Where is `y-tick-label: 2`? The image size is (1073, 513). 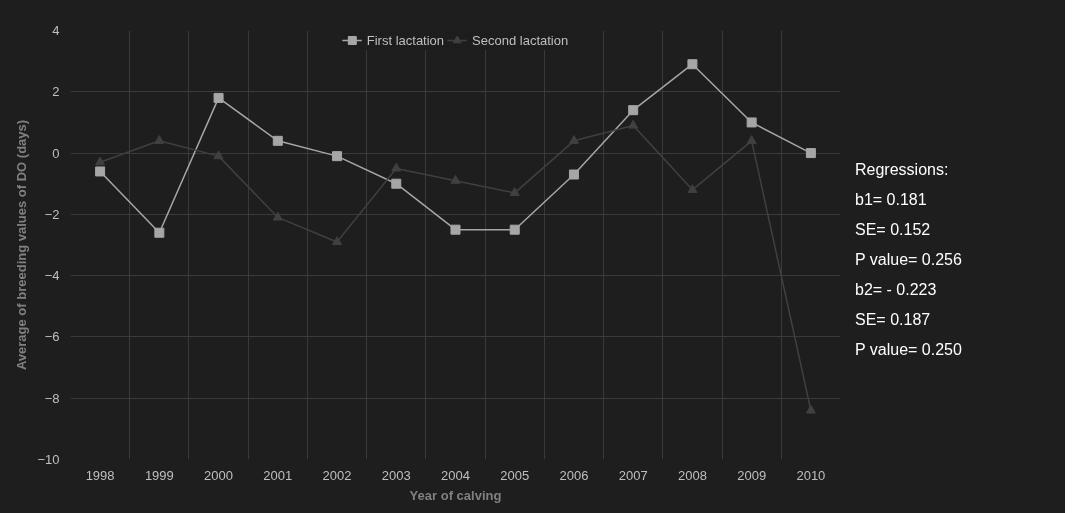 y-tick-label: 2 is located at coordinates (56, 92).